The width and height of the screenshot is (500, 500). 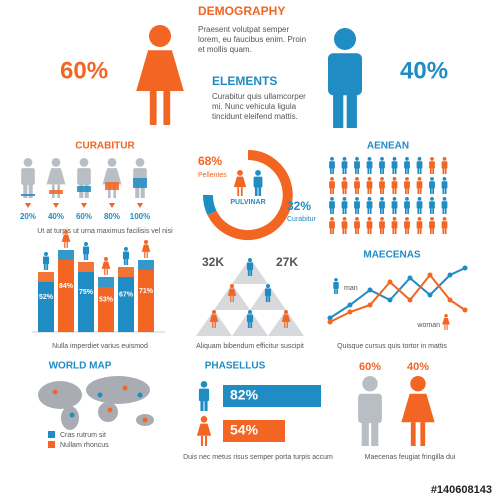 I want to click on percent: 68%, so click(x=210, y=161).